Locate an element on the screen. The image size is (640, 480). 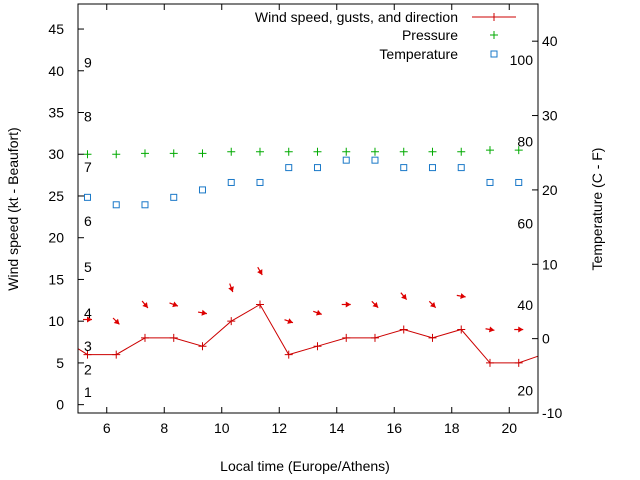
y-left-tick-label: 5 is located at coordinates (60, 363).